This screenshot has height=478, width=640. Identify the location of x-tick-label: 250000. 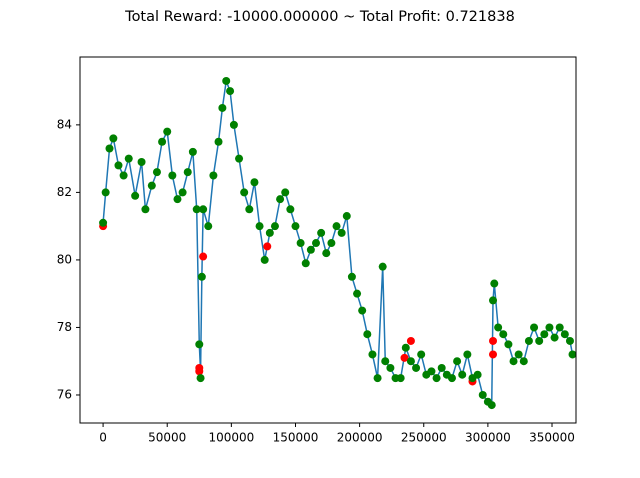
(424, 438).